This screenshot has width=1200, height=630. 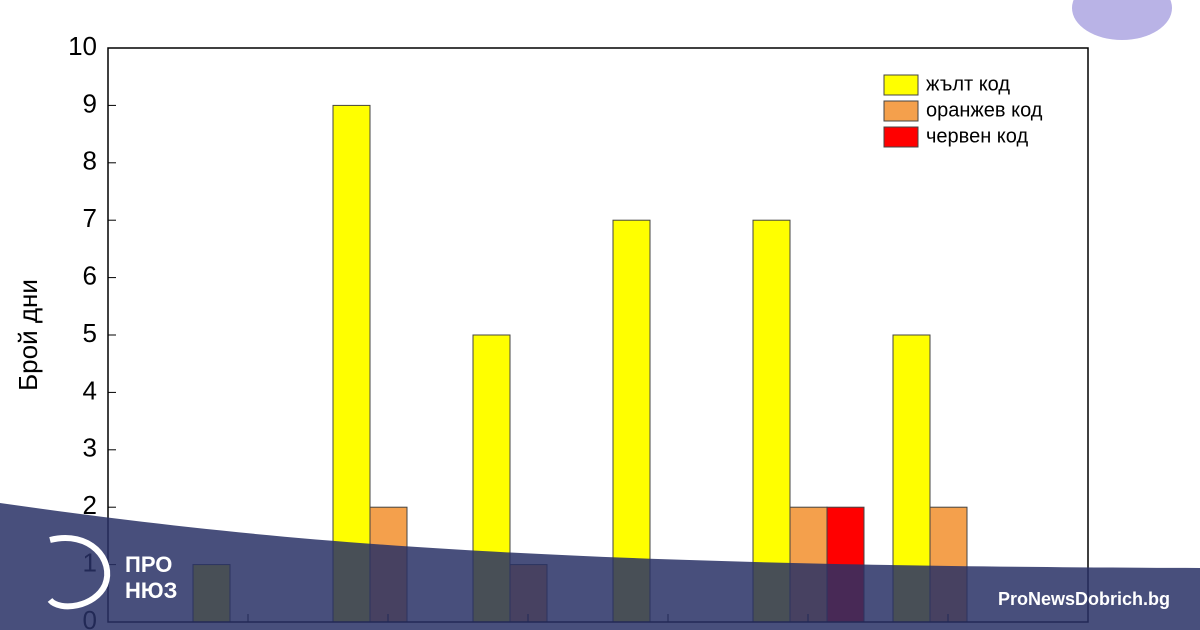 I want to click on y-axis-label: Брой дни, so click(x=28, y=335).